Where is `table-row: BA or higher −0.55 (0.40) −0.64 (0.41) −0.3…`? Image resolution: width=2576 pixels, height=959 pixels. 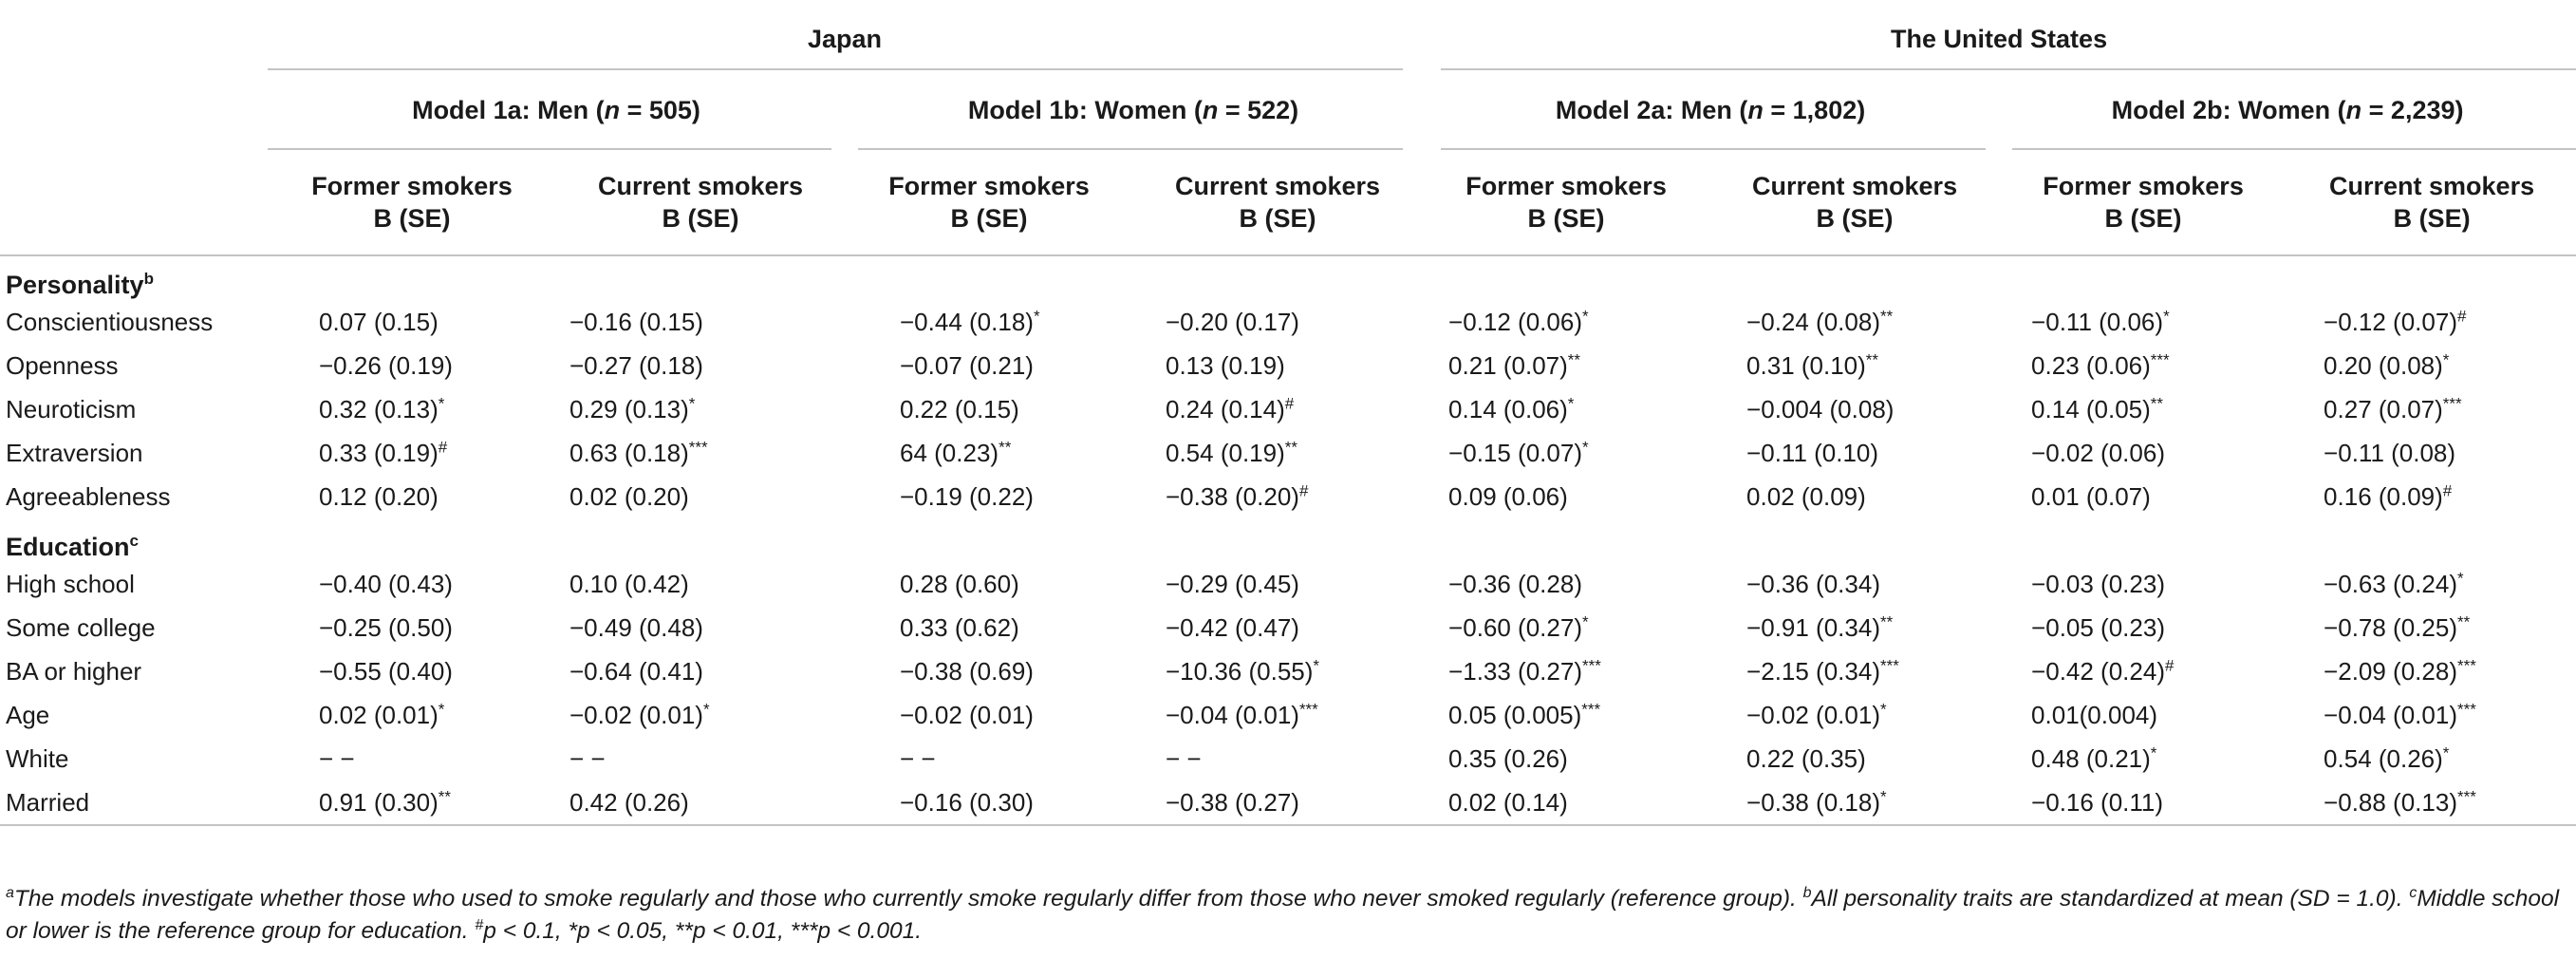 table-row: BA or higher −0.55 (0.40) −0.64 (0.41) −0.3… is located at coordinates (1288, 671).